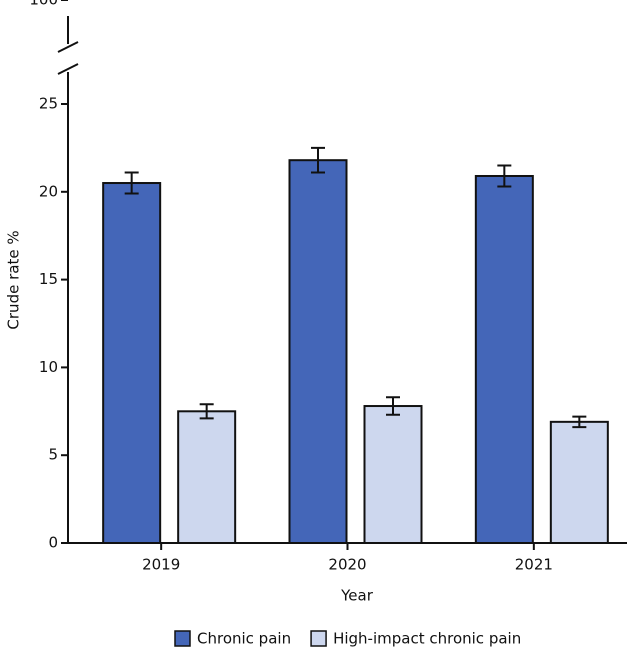 This screenshot has height=662, width=635. I want to click on y-tick-label: 25, so click(48, 104).